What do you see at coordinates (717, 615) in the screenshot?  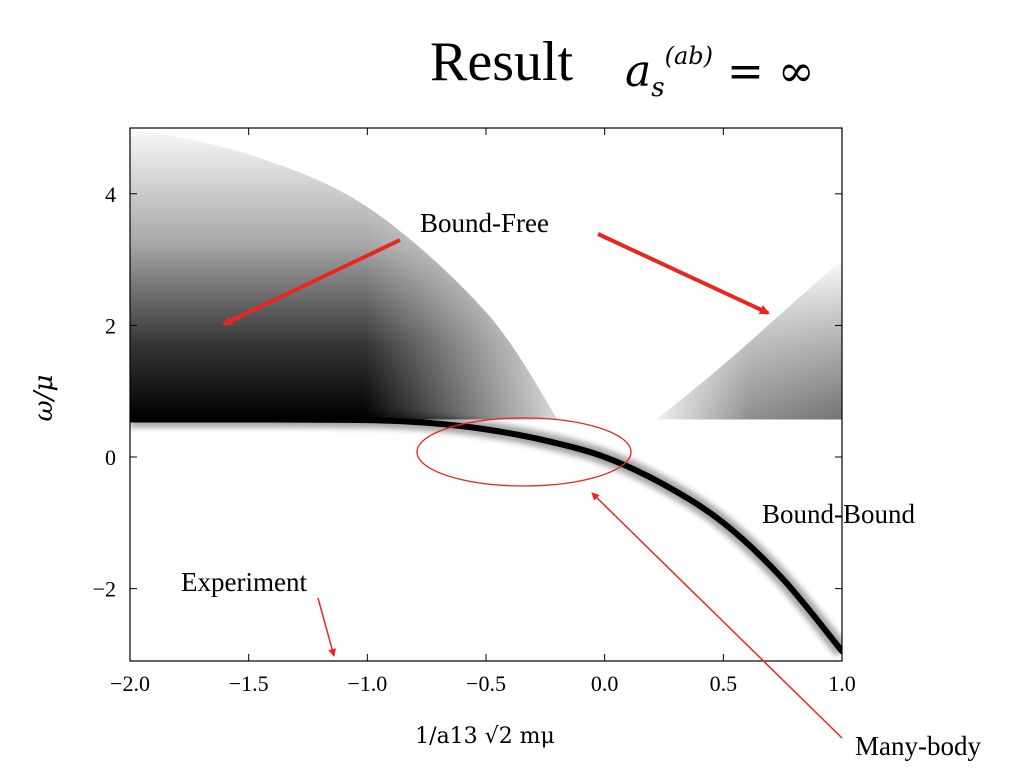 I see `many-body-arrow` at bounding box center [717, 615].